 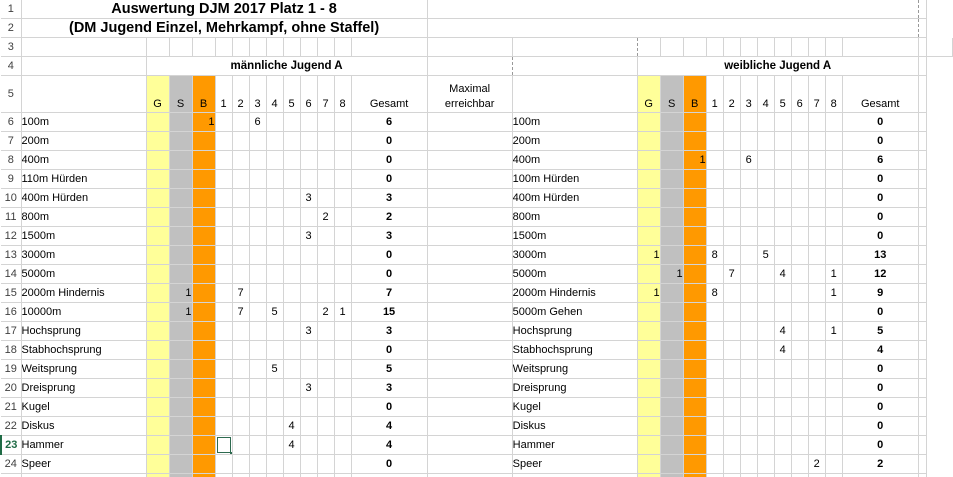 I want to click on row-header-9: 9, so click(x=11, y=179).